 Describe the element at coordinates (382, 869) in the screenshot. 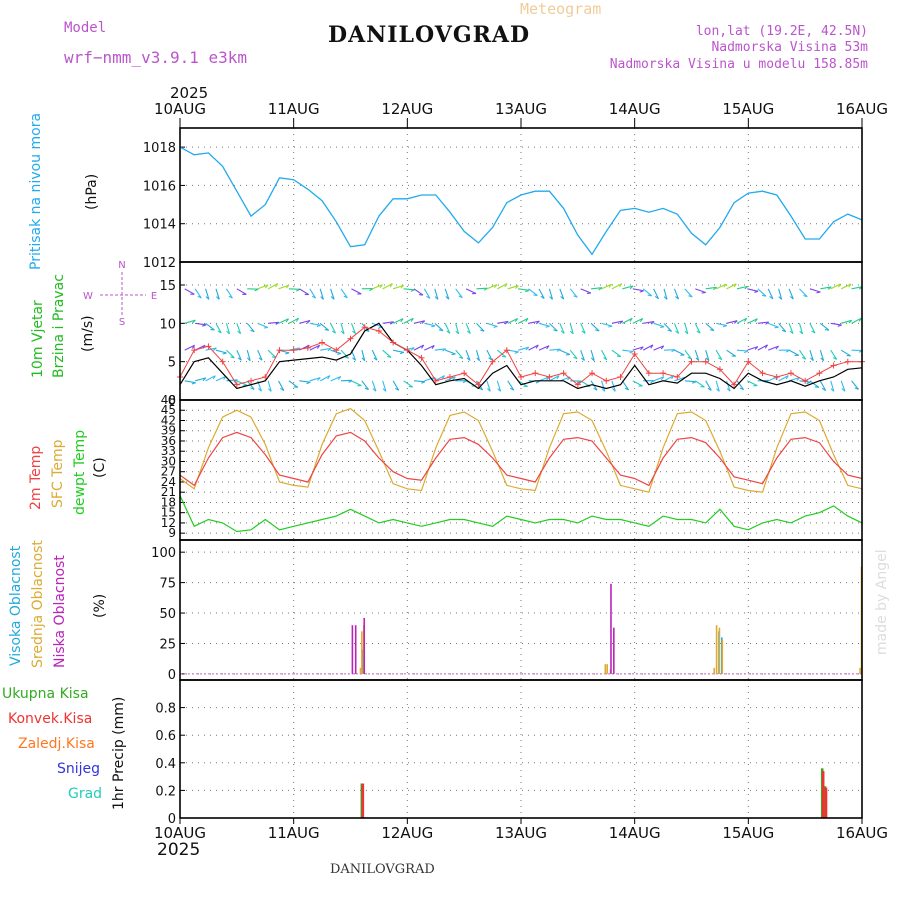

I see `footer-station: DANILOVGRAD` at that location.